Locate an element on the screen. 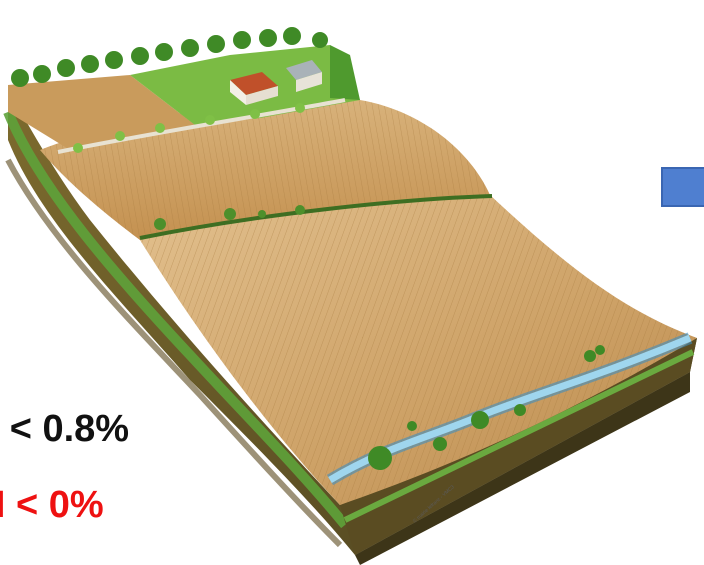 The image size is (704, 565). meadow-right is located at coordinates (345, 72).